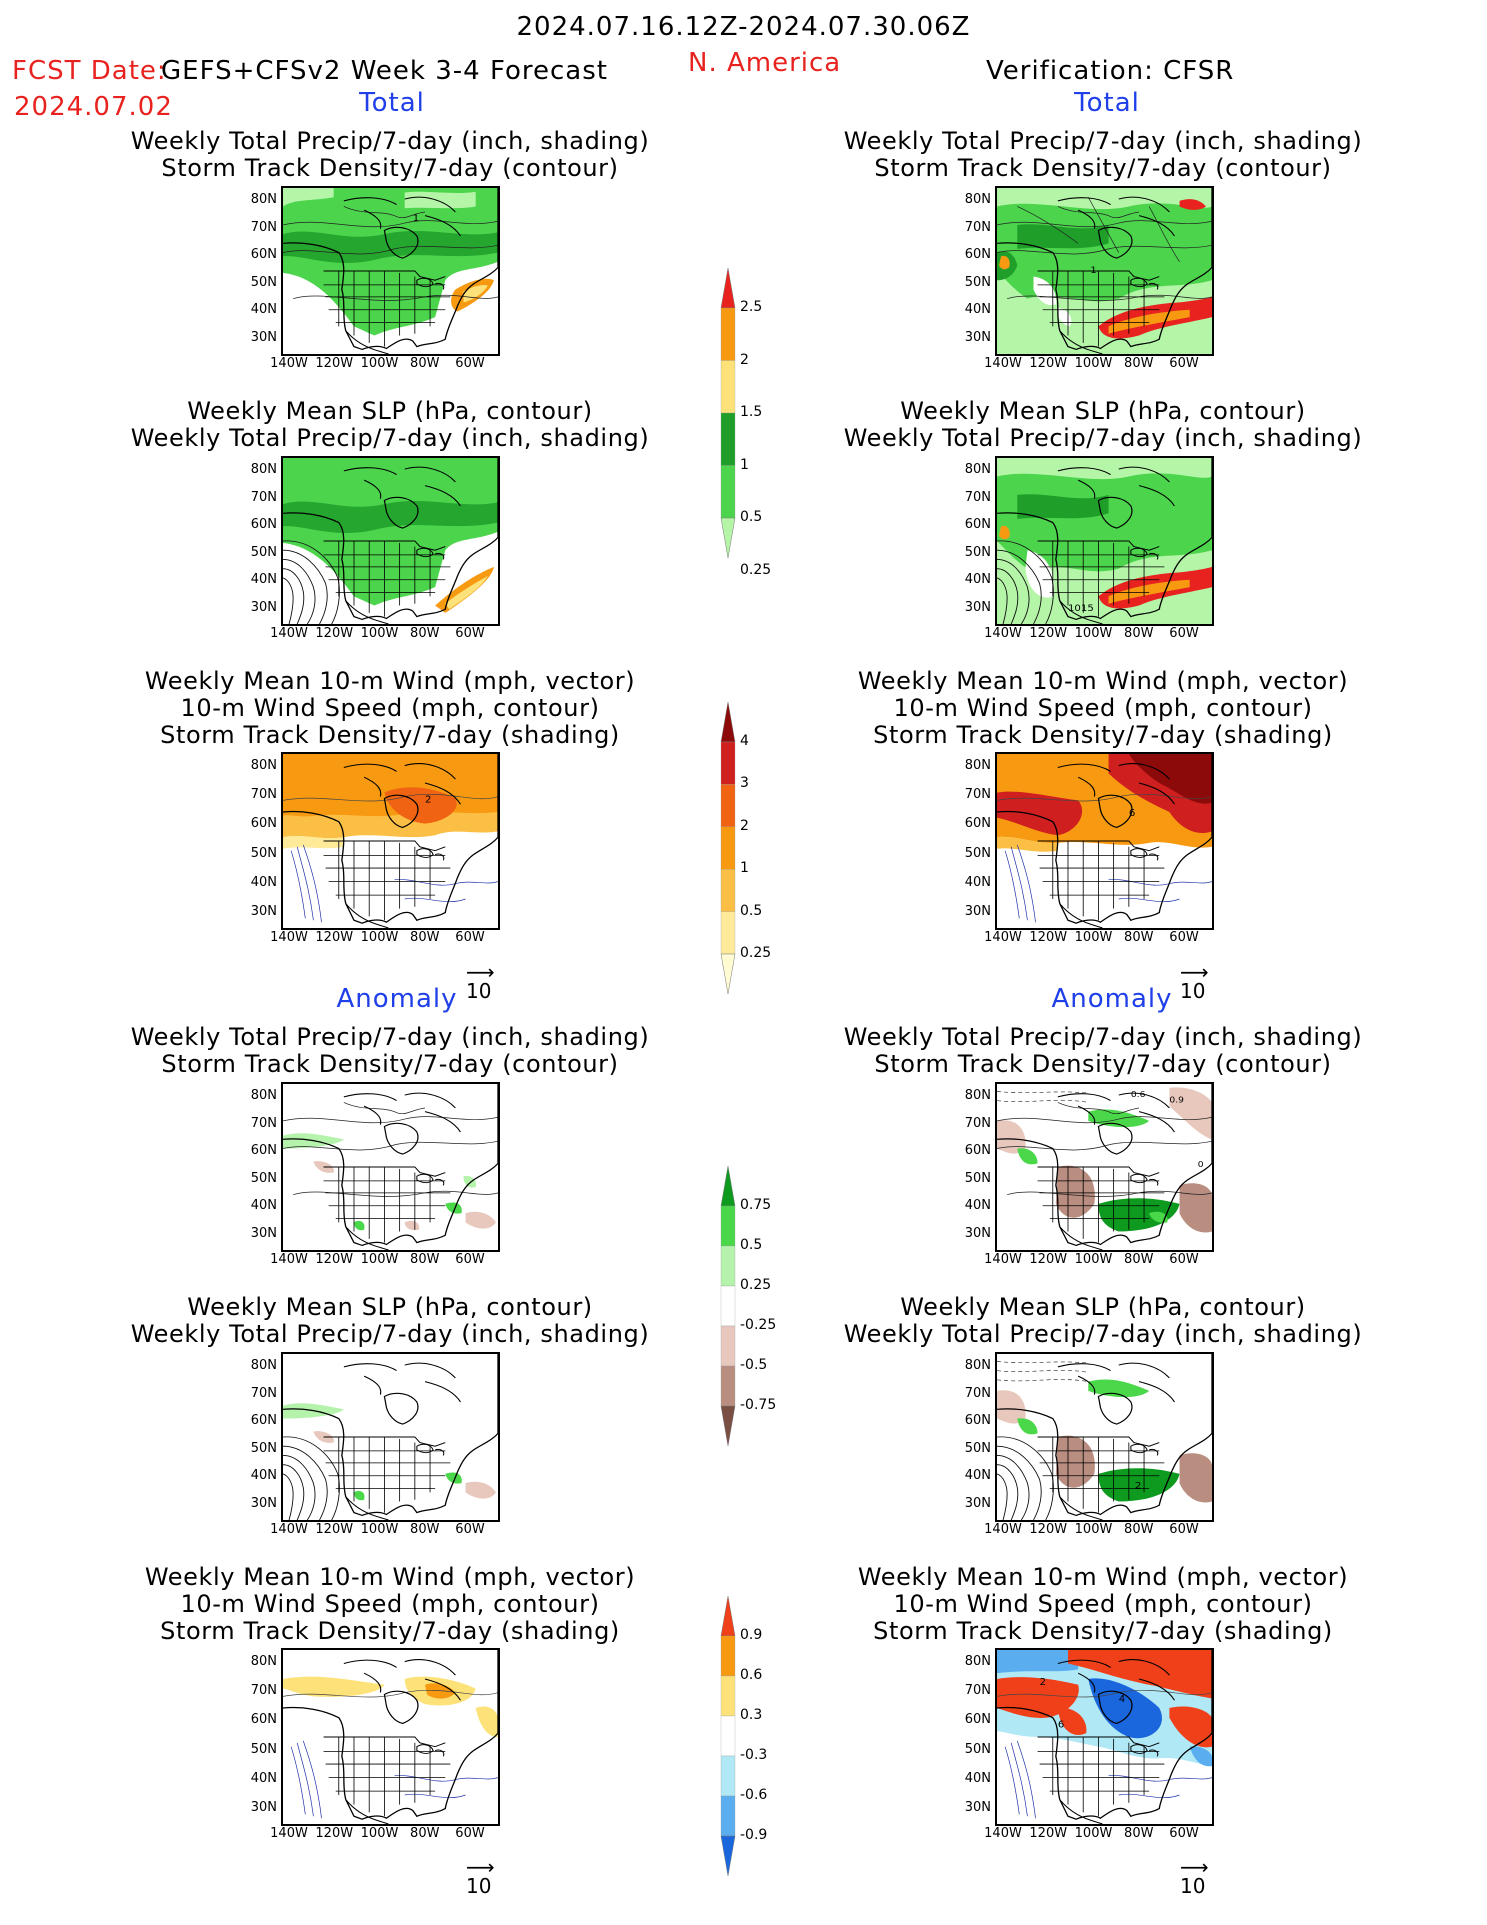  What do you see at coordinates (1201, 1165) in the screenshot?
I see `contour-label: 0` at bounding box center [1201, 1165].